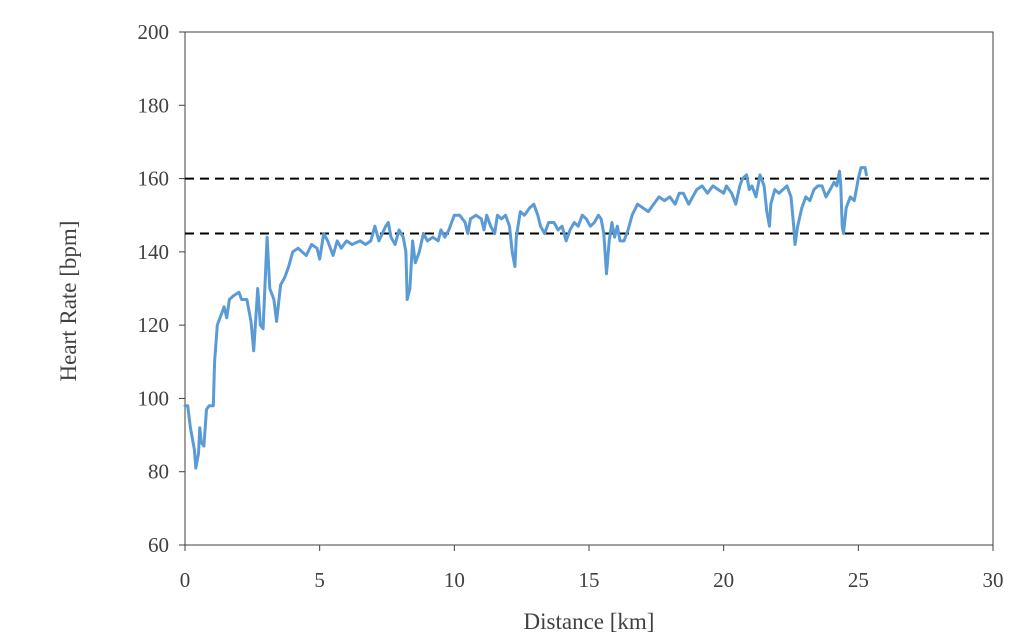 The height and width of the screenshot is (642, 1024). What do you see at coordinates (589, 580) in the screenshot?
I see `x-tick-label: 15` at bounding box center [589, 580].